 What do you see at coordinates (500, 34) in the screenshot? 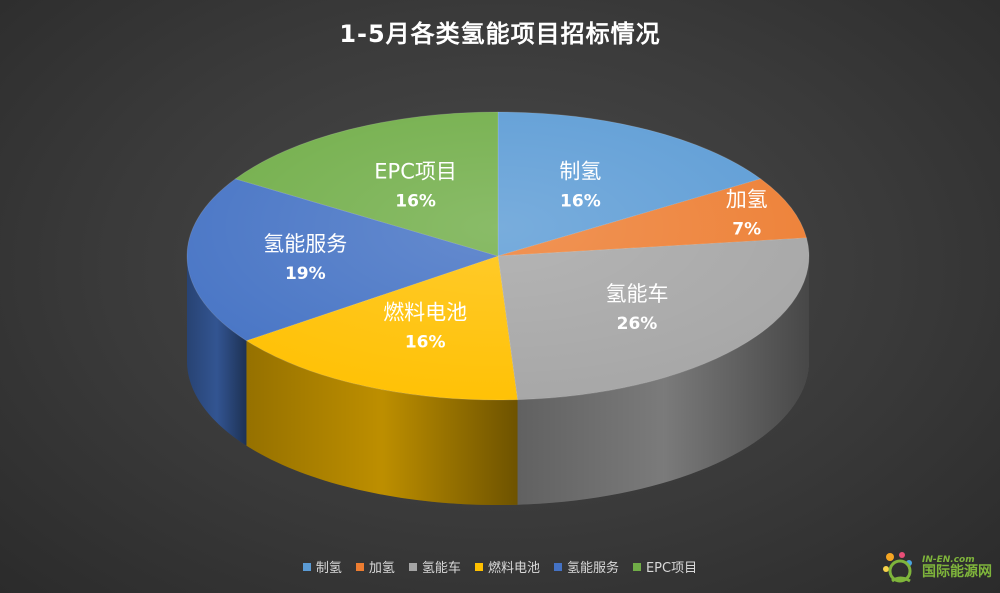
I see `chart-title: 1-5月各类氢能项目招标情况` at bounding box center [500, 34].